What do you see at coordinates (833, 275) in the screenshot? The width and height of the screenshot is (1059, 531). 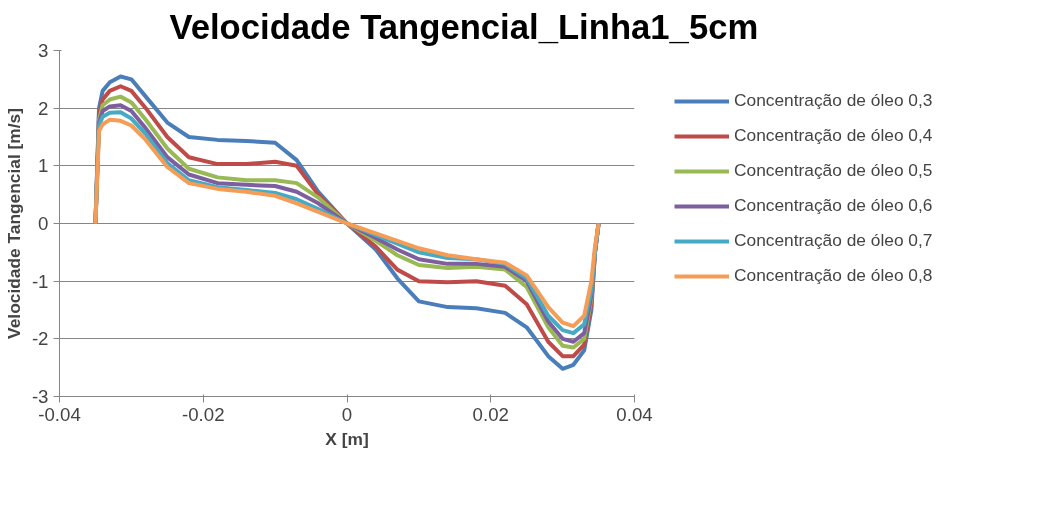 I see `legend-label: Concentração de óleo 0,8` at bounding box center [833, 275].